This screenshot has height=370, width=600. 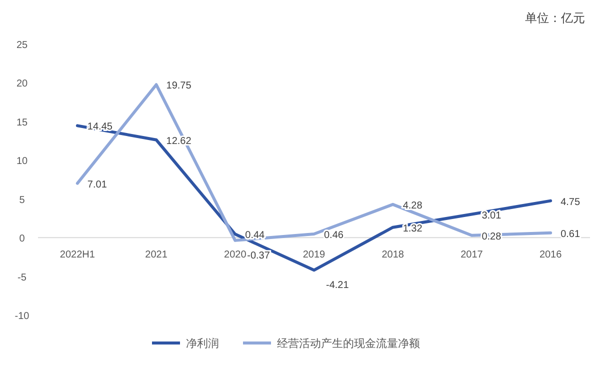 What do you see at coordinates (338, 286) in the screenshot?
I see `data-label: -4.21` at bounding box center [338, 286].